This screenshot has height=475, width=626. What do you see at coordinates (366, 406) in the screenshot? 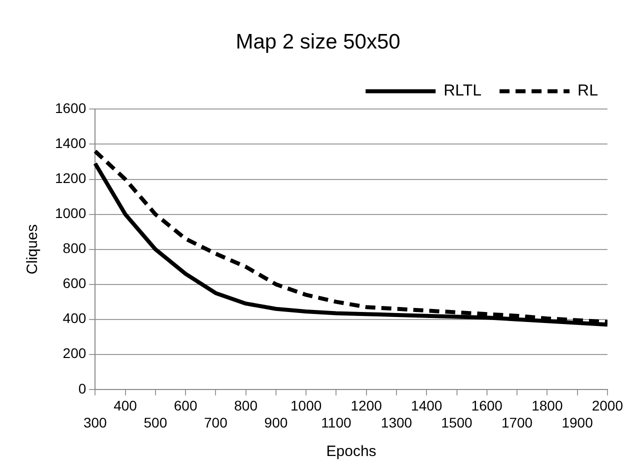
I see `x-tick-label: 1200` at bounding box center [366, 406].